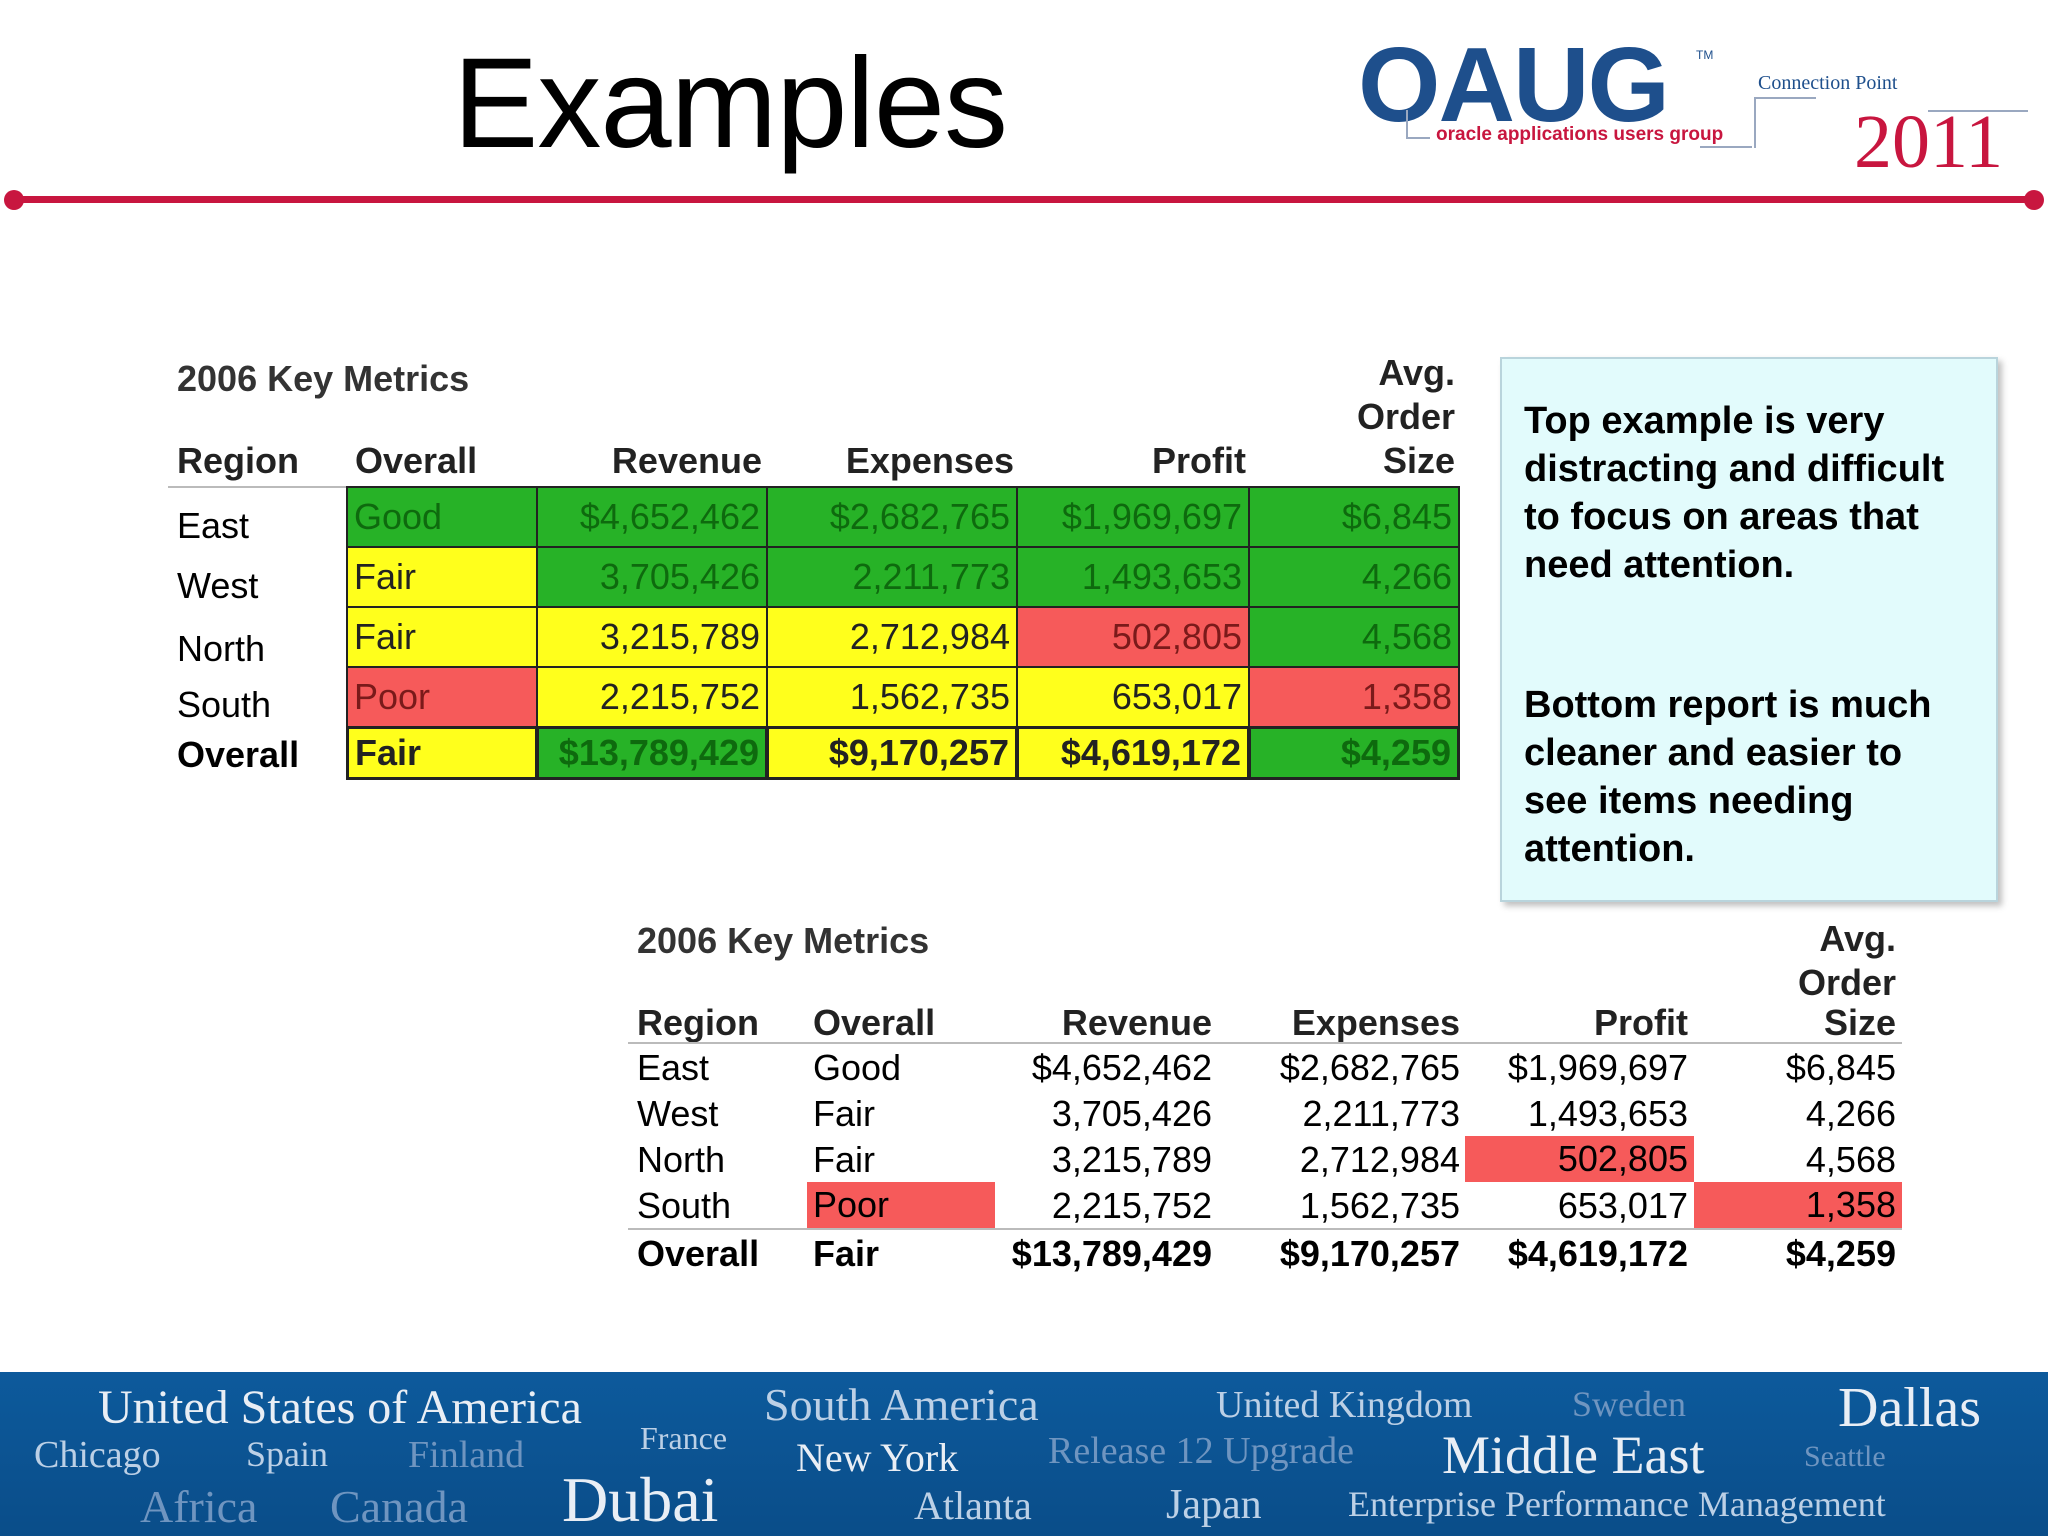 The height and width of the screenshot is (1536, 2048). Describe the element at coordinates (1828, 83) in the screenshot. I see `logo-event-name: Connection Point` at that location.